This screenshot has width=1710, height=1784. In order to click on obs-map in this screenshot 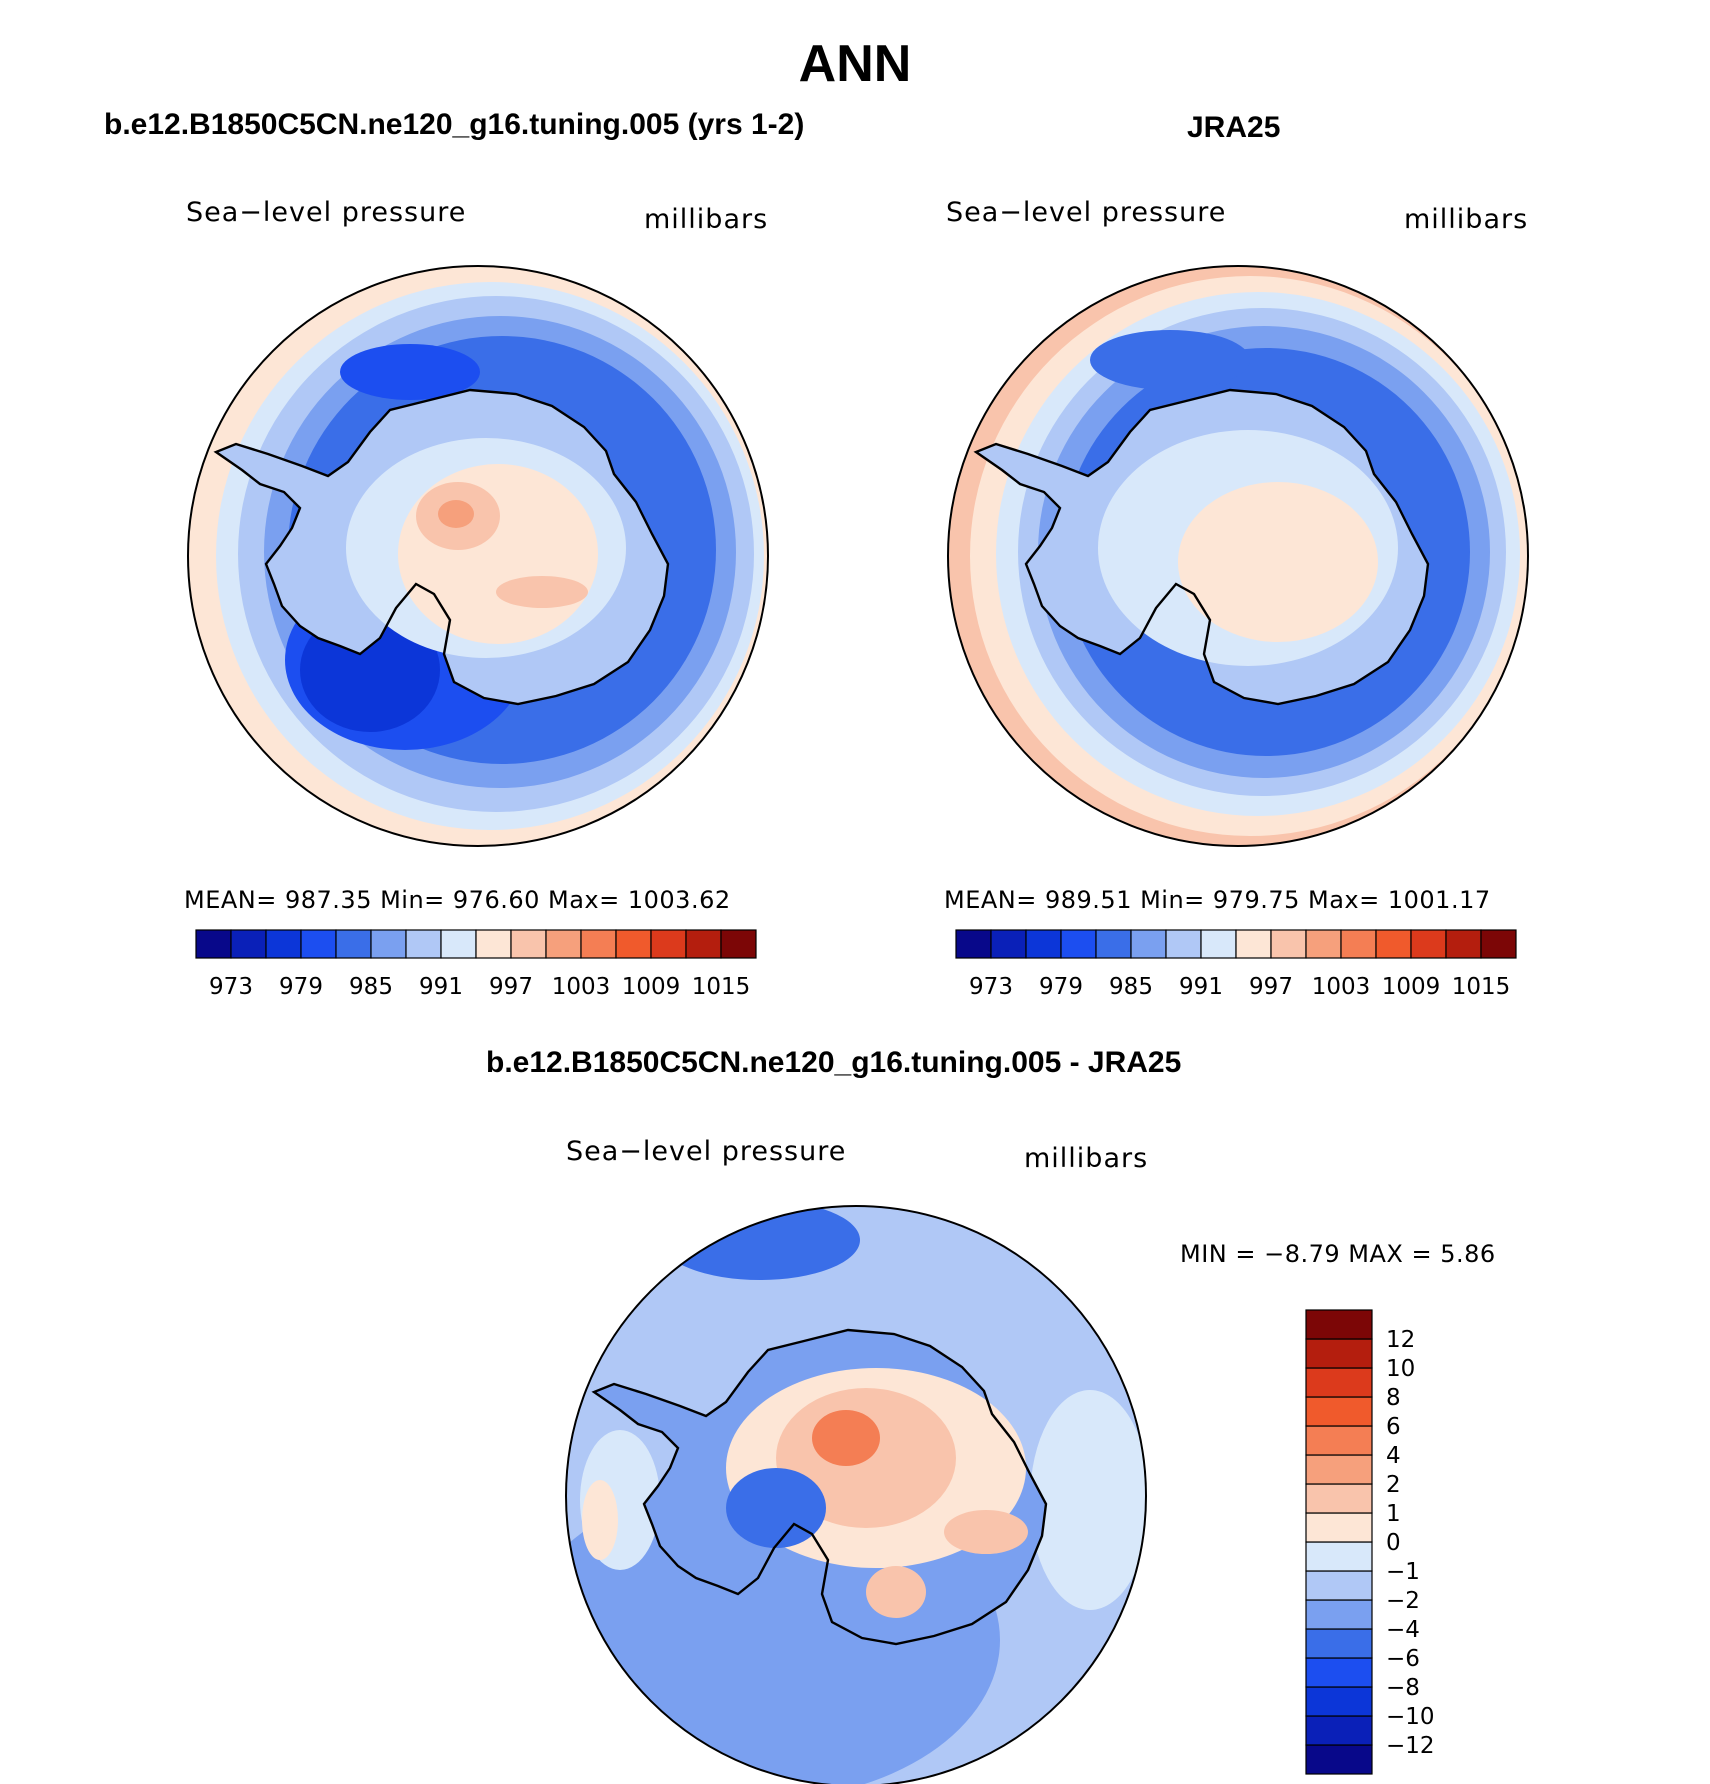, I will do `click(1238, 556)`.